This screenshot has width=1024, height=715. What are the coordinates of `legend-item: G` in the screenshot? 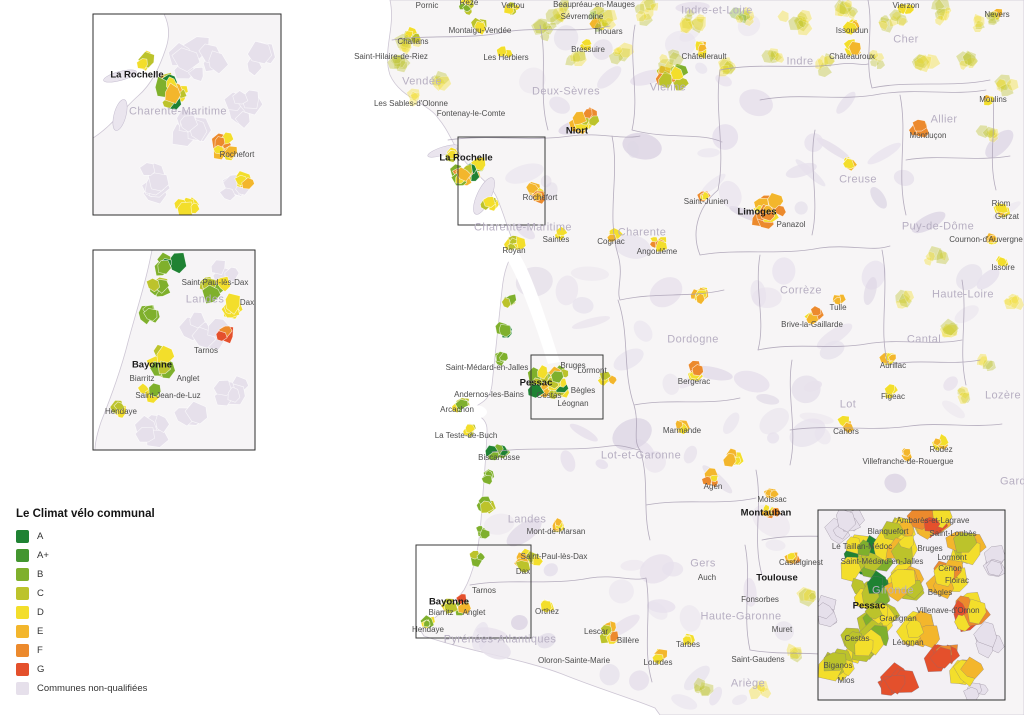 It's located at (121, 669).